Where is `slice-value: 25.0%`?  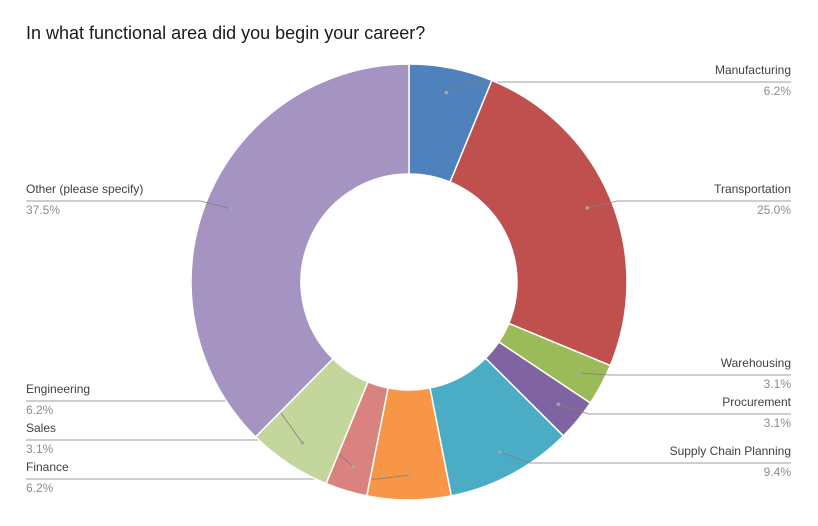
slice-value: 25.0% is located at coordinates (774, 210).